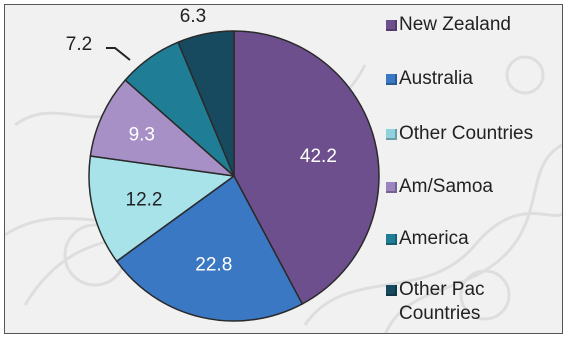 Image resolution: width=566 pixels, height=337 pixels. What do you see at coordinates (434, 238) in the screenshot?
I see `legend-label: America` at bounding box center [434, 238].